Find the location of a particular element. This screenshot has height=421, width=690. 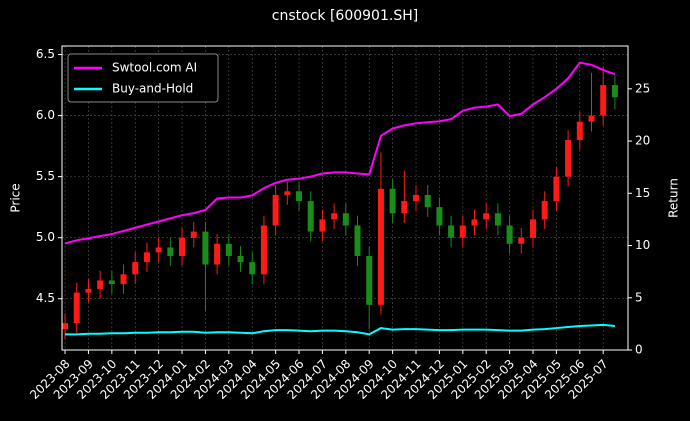

y-tick-label: 5.0 is located at coordinates (45, 237).